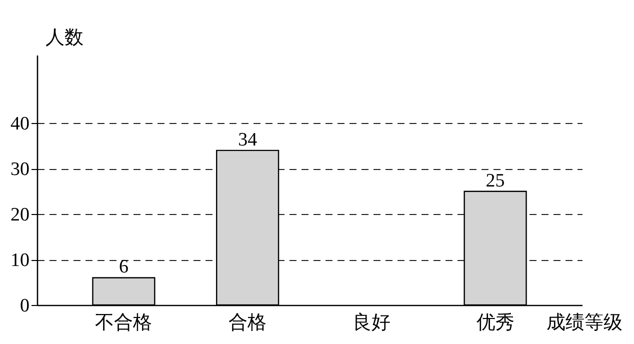 The width and height of the screenshot is (634, 344). I want to click on data-label: 6, so click(123, 267).